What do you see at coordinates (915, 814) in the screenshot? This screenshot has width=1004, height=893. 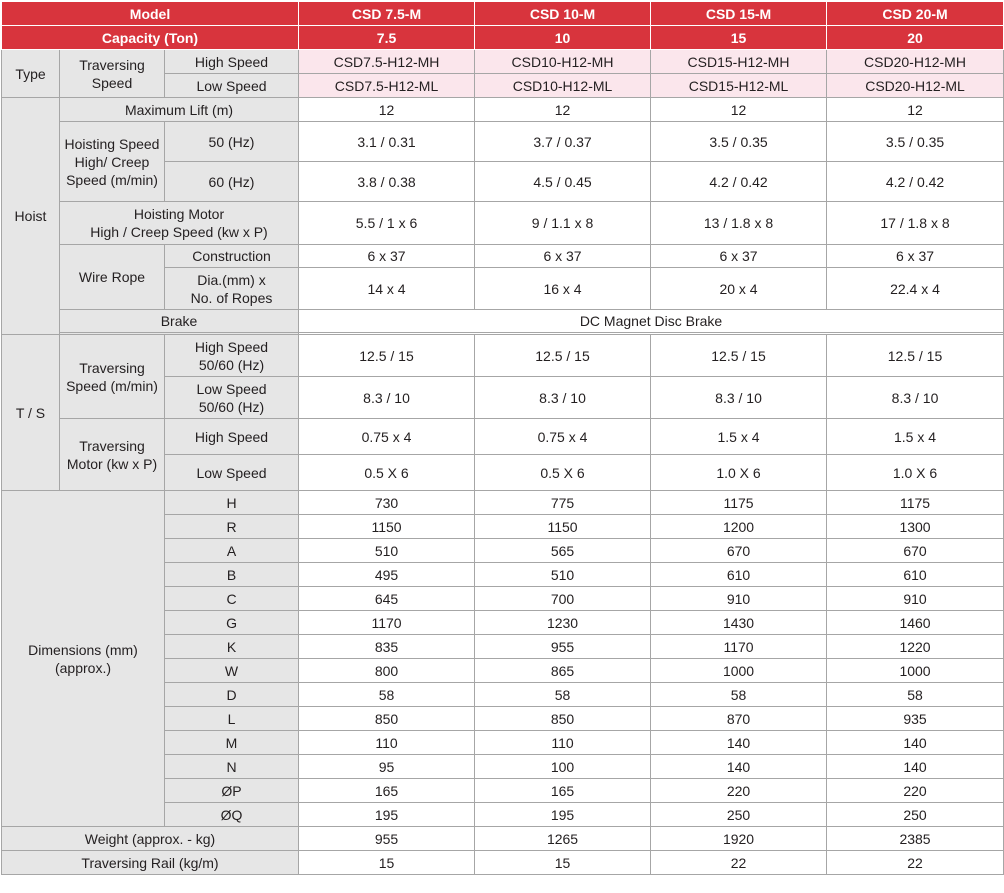 I see `dim-value: 250` at bounding box center [915, 814].